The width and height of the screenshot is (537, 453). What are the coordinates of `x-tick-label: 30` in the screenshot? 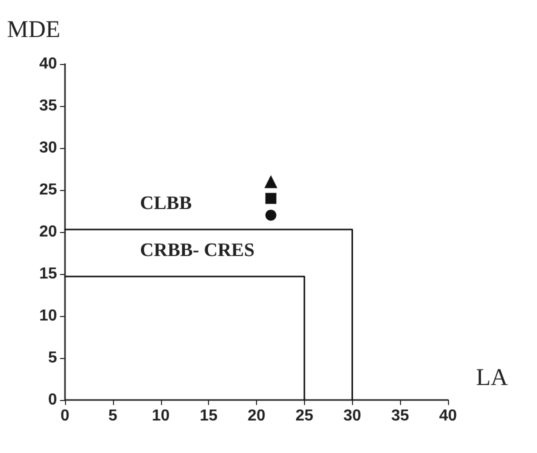 It's located at (352, 416).